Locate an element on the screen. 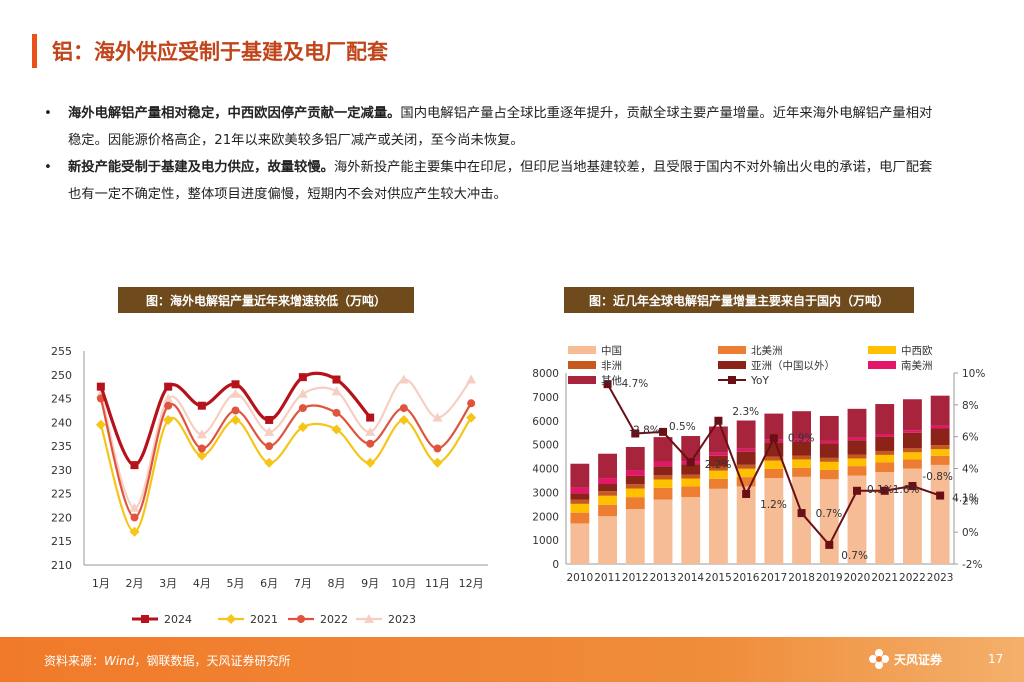  flower-logo-icon is located at coordinates (879, 659).